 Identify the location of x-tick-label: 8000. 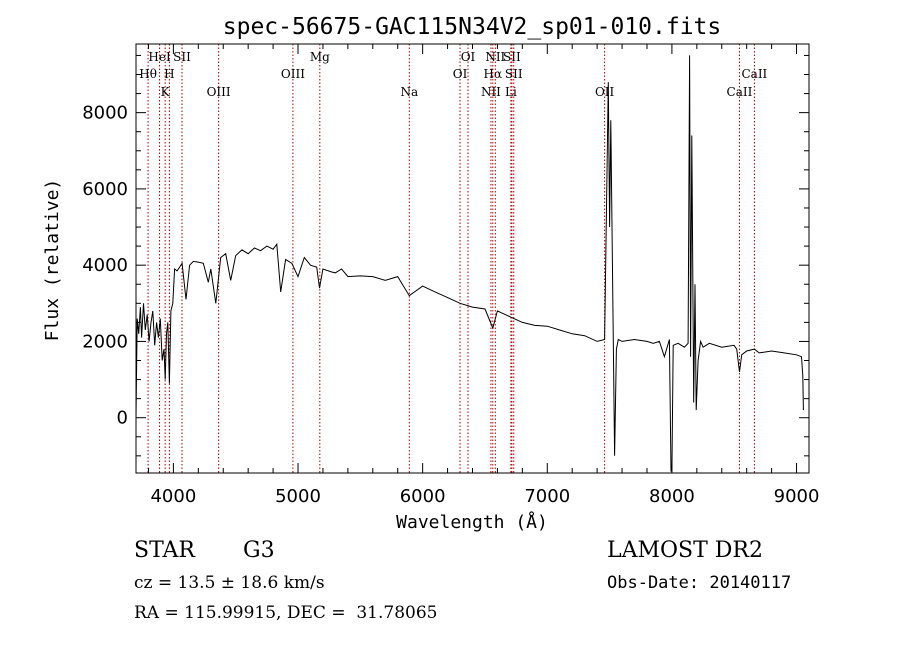
(672, 496).